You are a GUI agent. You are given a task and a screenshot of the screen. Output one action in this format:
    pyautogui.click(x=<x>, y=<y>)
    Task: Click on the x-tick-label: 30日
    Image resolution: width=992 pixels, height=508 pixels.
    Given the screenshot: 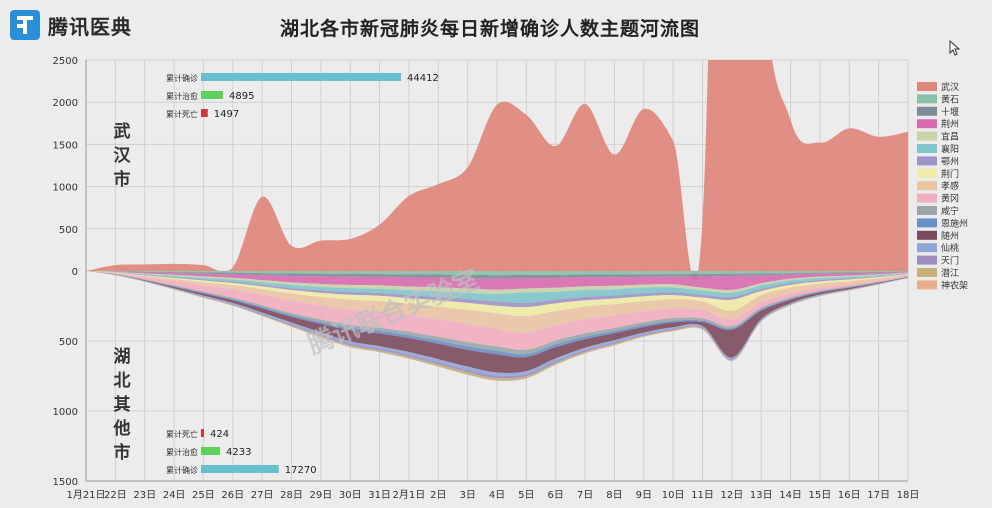 What is the action you would take?
    pyautogui.click(x=350, y=495)
    